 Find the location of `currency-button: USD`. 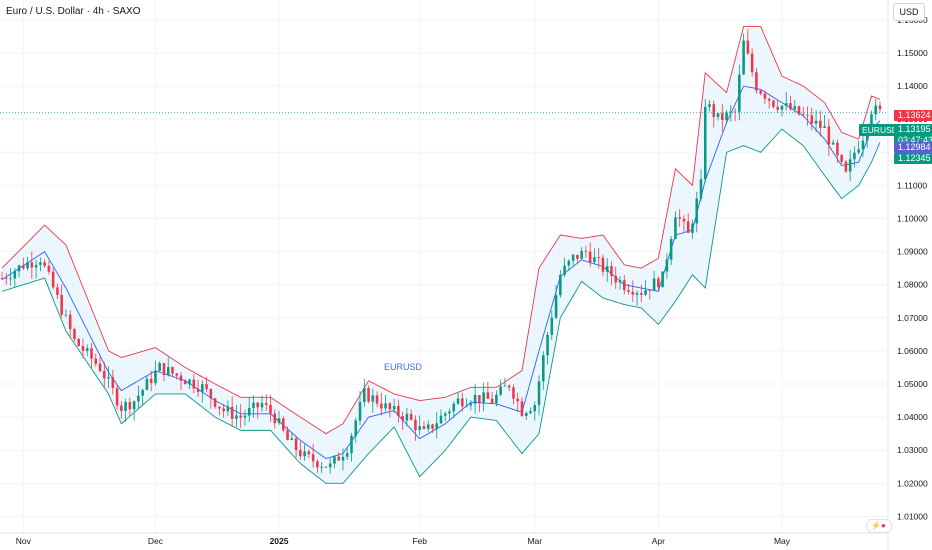

currency-button: USD is located at coordinates (909, 12).